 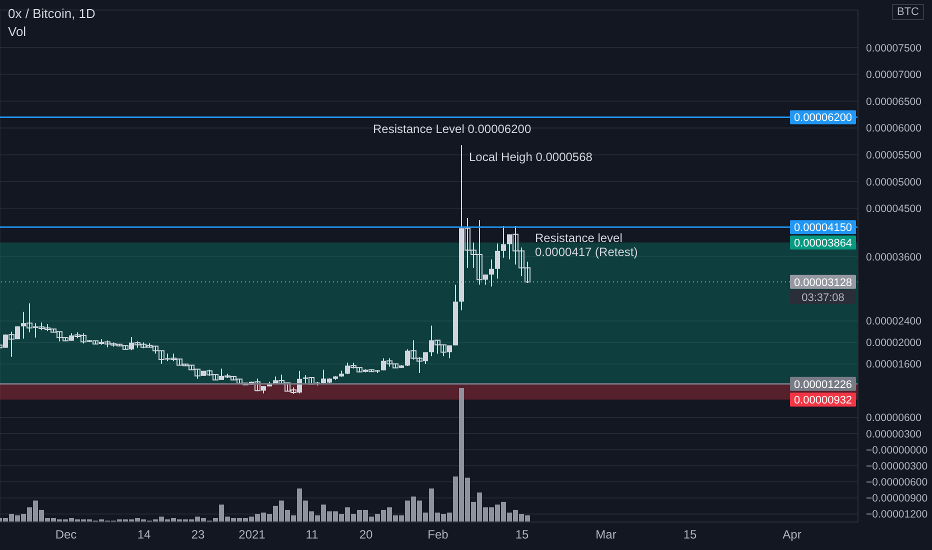 What do you see at coordinates (894, 48) in the screenshot?
I see `y-tick-label: 0.00007500` at bounding box center [894, 48].